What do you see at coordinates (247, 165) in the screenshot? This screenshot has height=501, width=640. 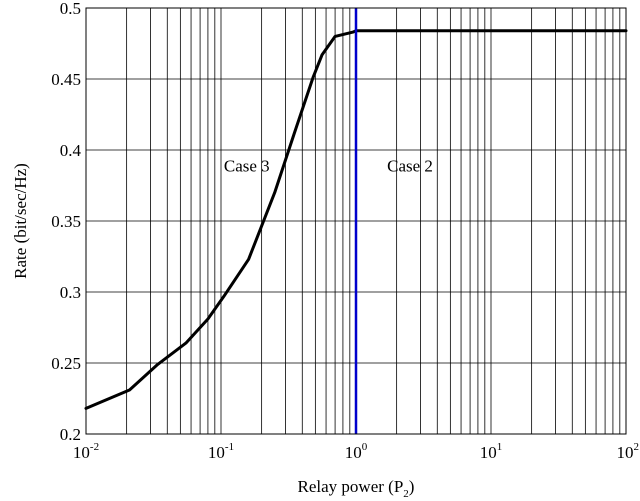 I see `case-label: Case 3` at bounding box center [247, 165].